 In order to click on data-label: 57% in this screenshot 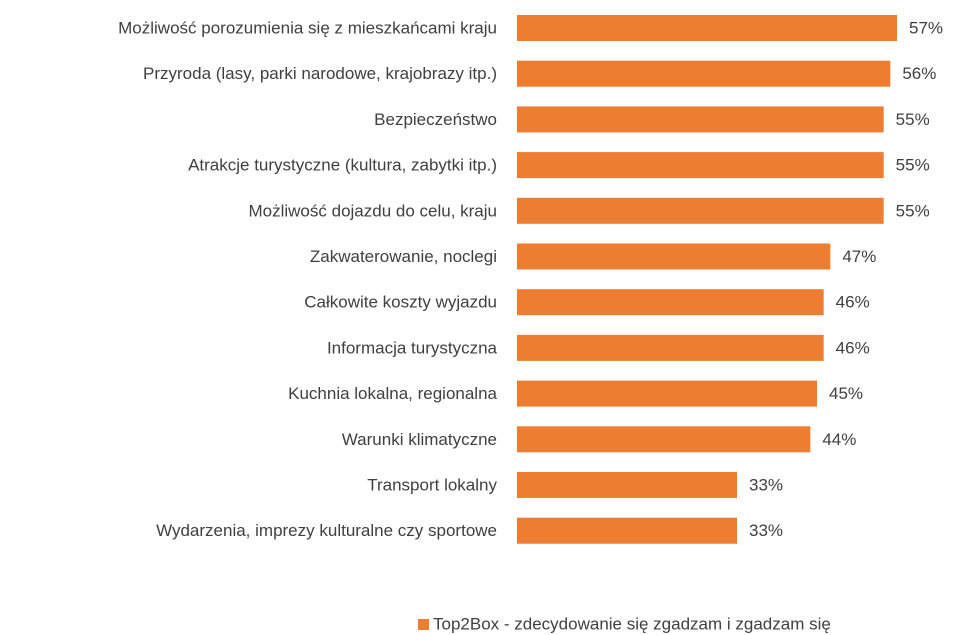, I will do `click(926, 27)`.